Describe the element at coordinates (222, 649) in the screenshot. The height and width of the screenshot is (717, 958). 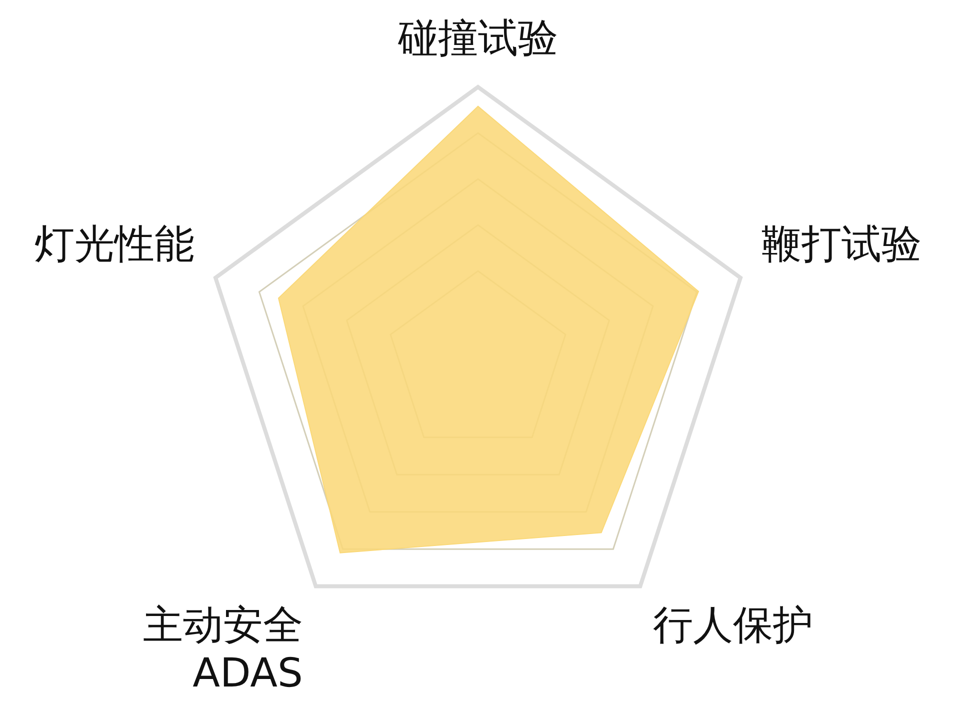
I see `spoke-label: 主动安全 ADAS` at that location.